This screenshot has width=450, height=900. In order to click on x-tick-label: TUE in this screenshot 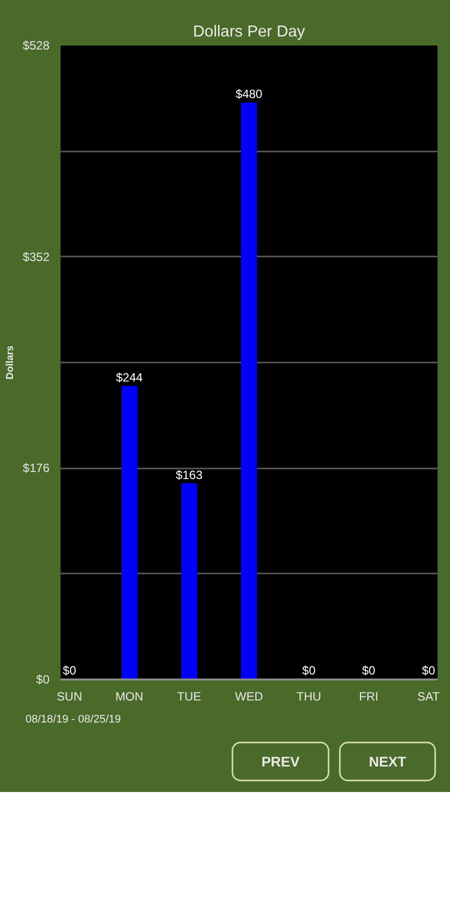, I will do `click(189, 697)`.